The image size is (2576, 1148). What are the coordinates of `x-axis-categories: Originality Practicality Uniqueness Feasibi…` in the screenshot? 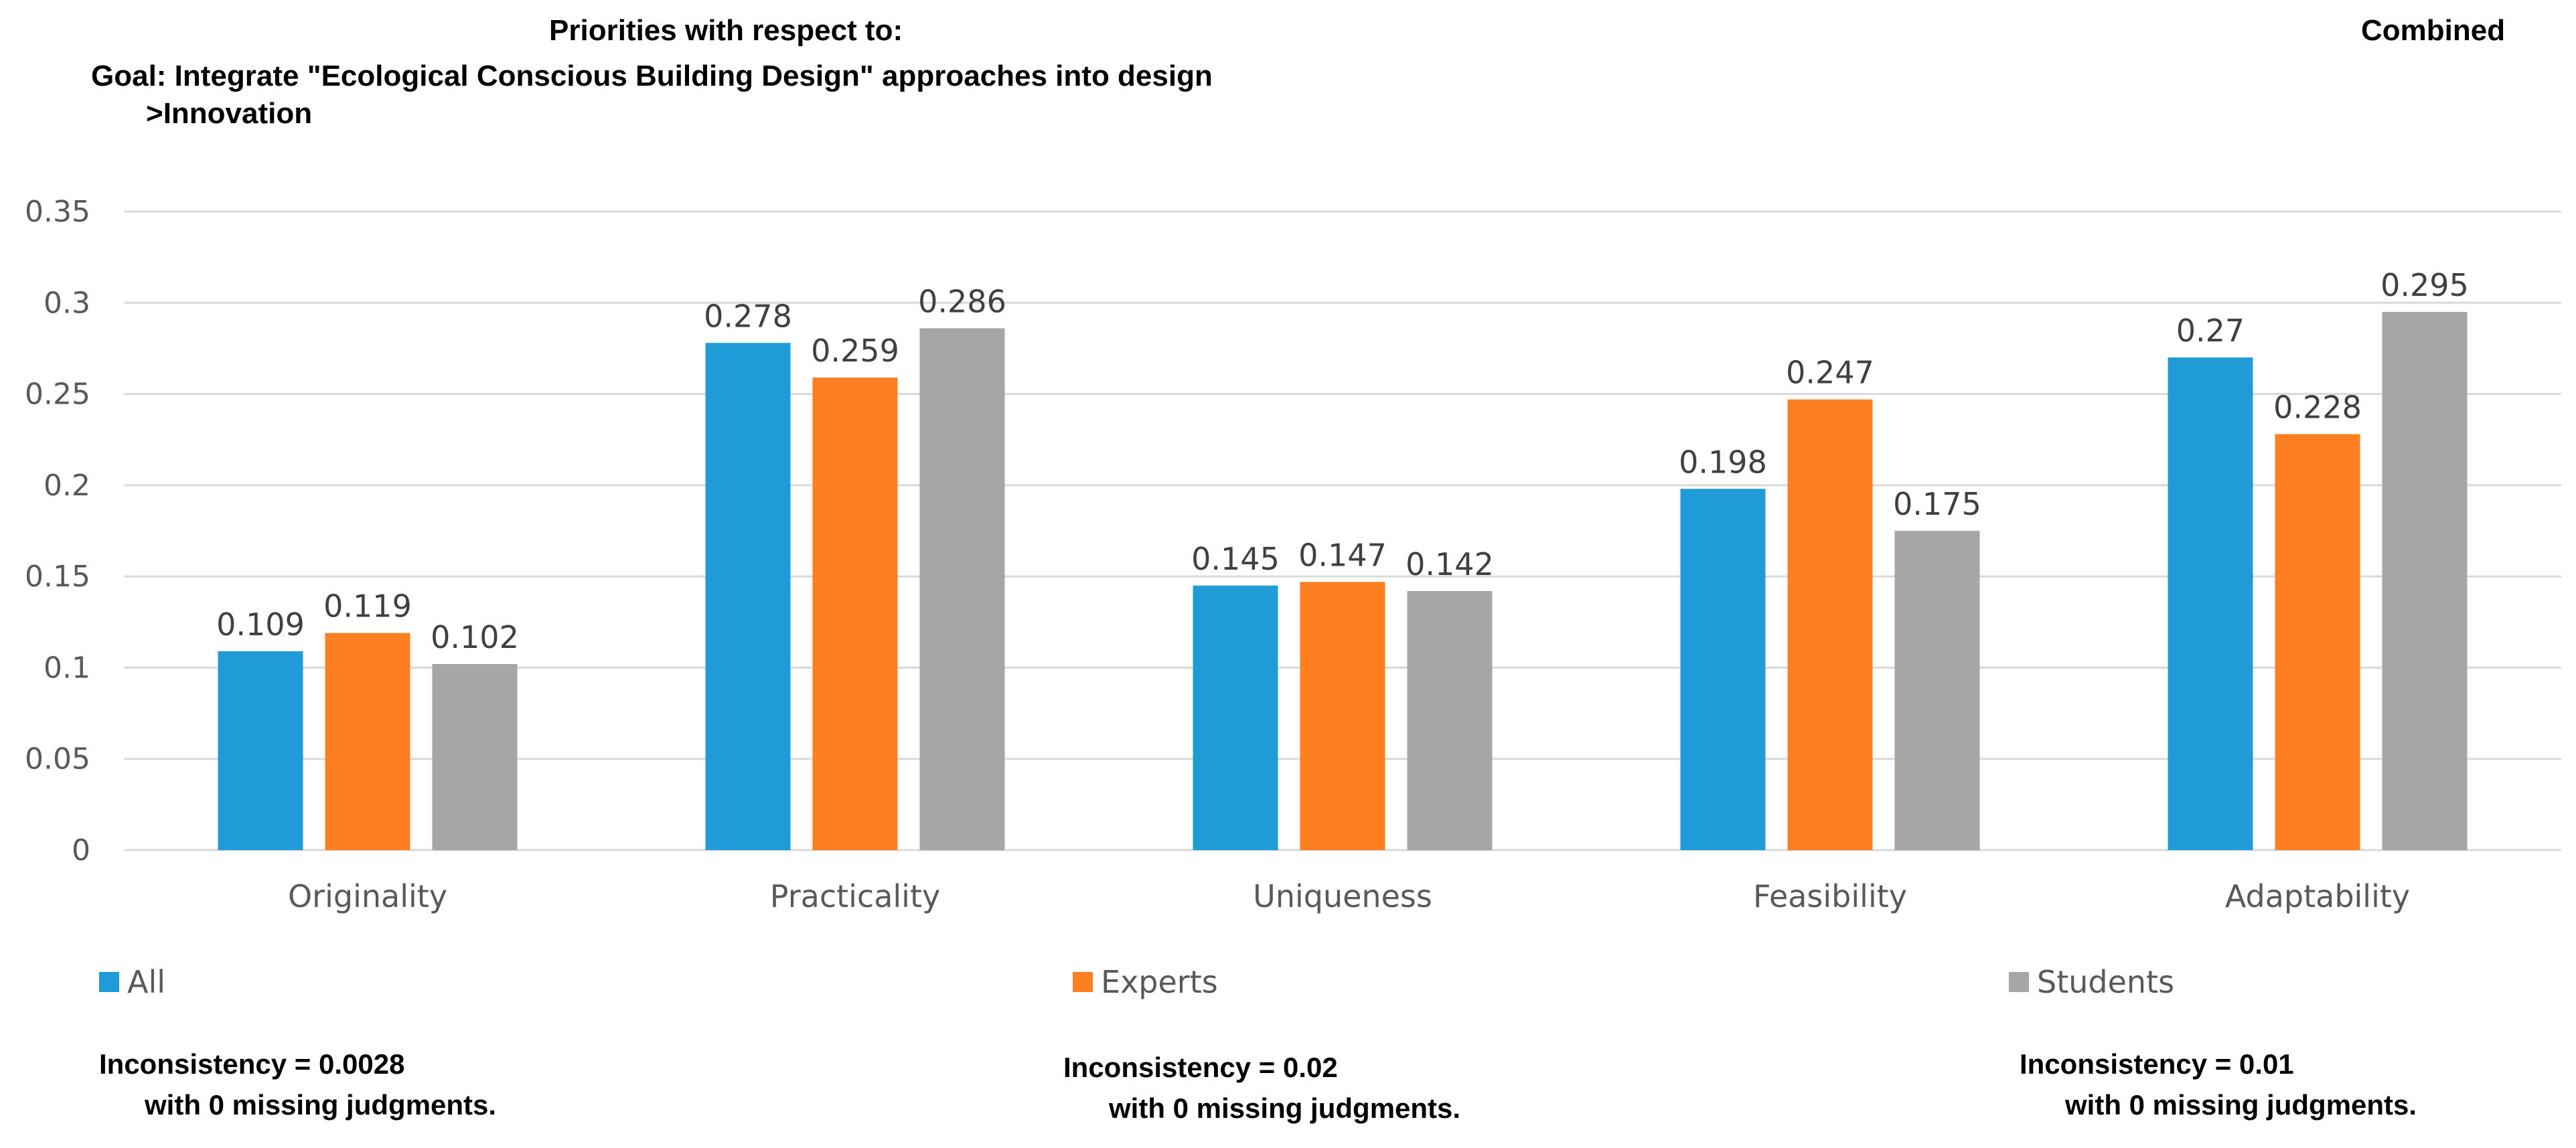 It's located at (1349, 896).